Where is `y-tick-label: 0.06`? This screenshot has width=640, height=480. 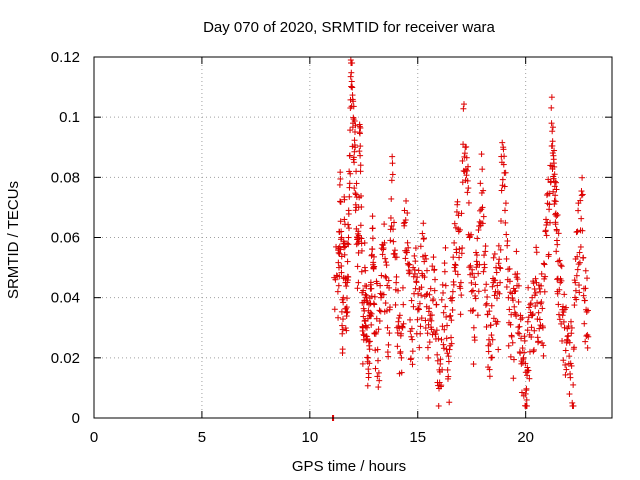 y-tick-label: 0.06 is located at coordinates (65, 238).